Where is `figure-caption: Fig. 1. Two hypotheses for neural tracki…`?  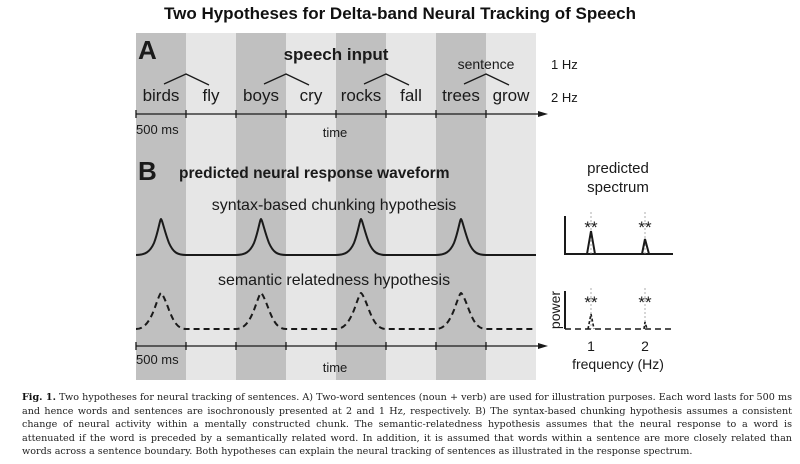
figure-caption: Fig. 1. Two hypotheses for neural tracki… is located at coordinates (407, 425).